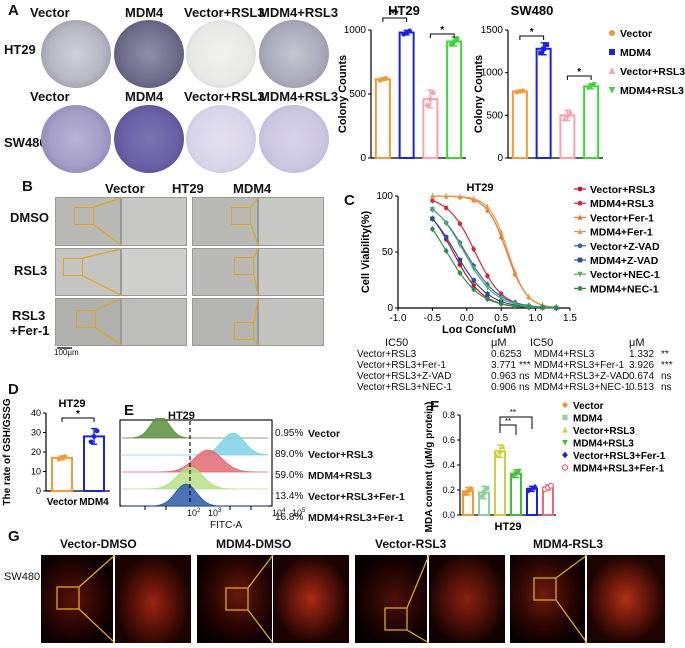 This screenshot has height=648, width=685. What do you see at coordinates (564, 354) in the screenshot?
I see `ic50-right-name: MDM4+RSL3` at bounding box center [564, 354].